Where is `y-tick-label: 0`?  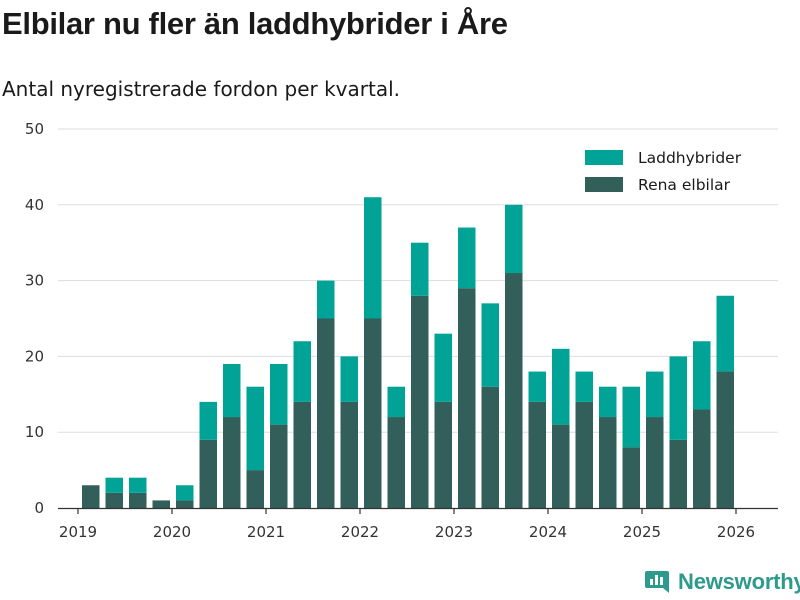
y-tick-label: 0 is located at coordinates (39, 508).